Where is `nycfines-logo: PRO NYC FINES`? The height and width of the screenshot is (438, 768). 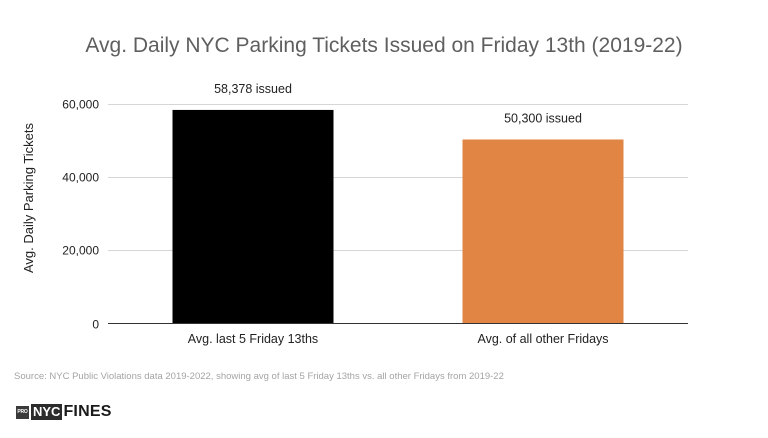 nycfines-logo: PRO NYC FINES is located at coordinates (64, 412).